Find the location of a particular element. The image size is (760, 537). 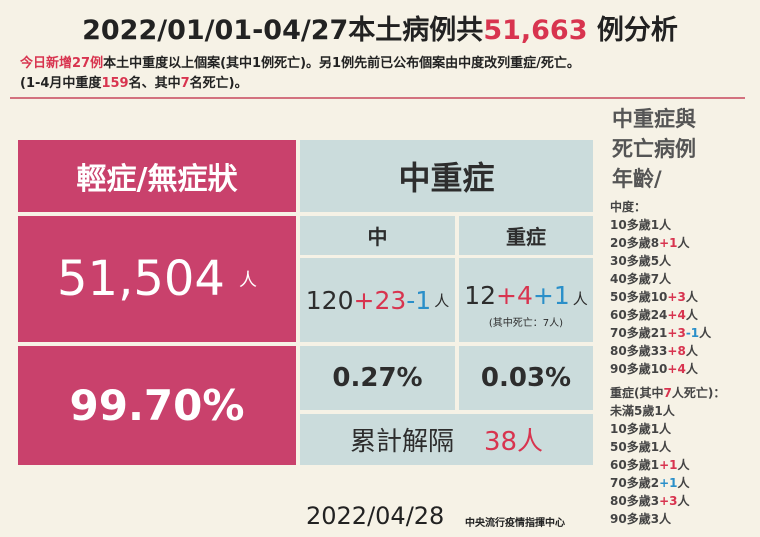

critical-count: 12+4+1 人 is located at coordinates (526, 295).